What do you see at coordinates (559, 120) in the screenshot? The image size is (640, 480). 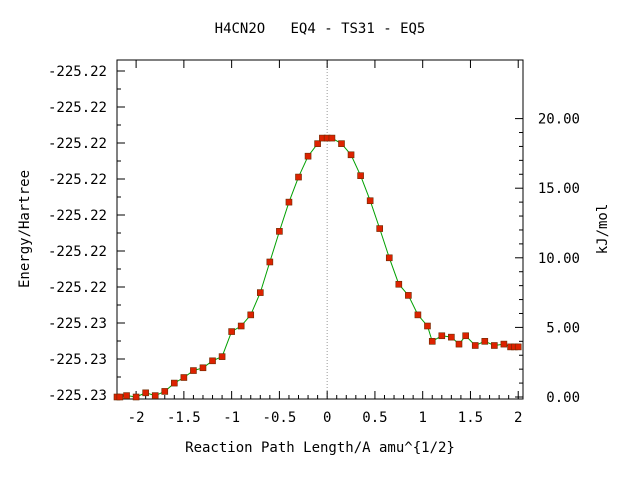 I see `y2-tick-label: 20.00` at bounding box center [559, 120].